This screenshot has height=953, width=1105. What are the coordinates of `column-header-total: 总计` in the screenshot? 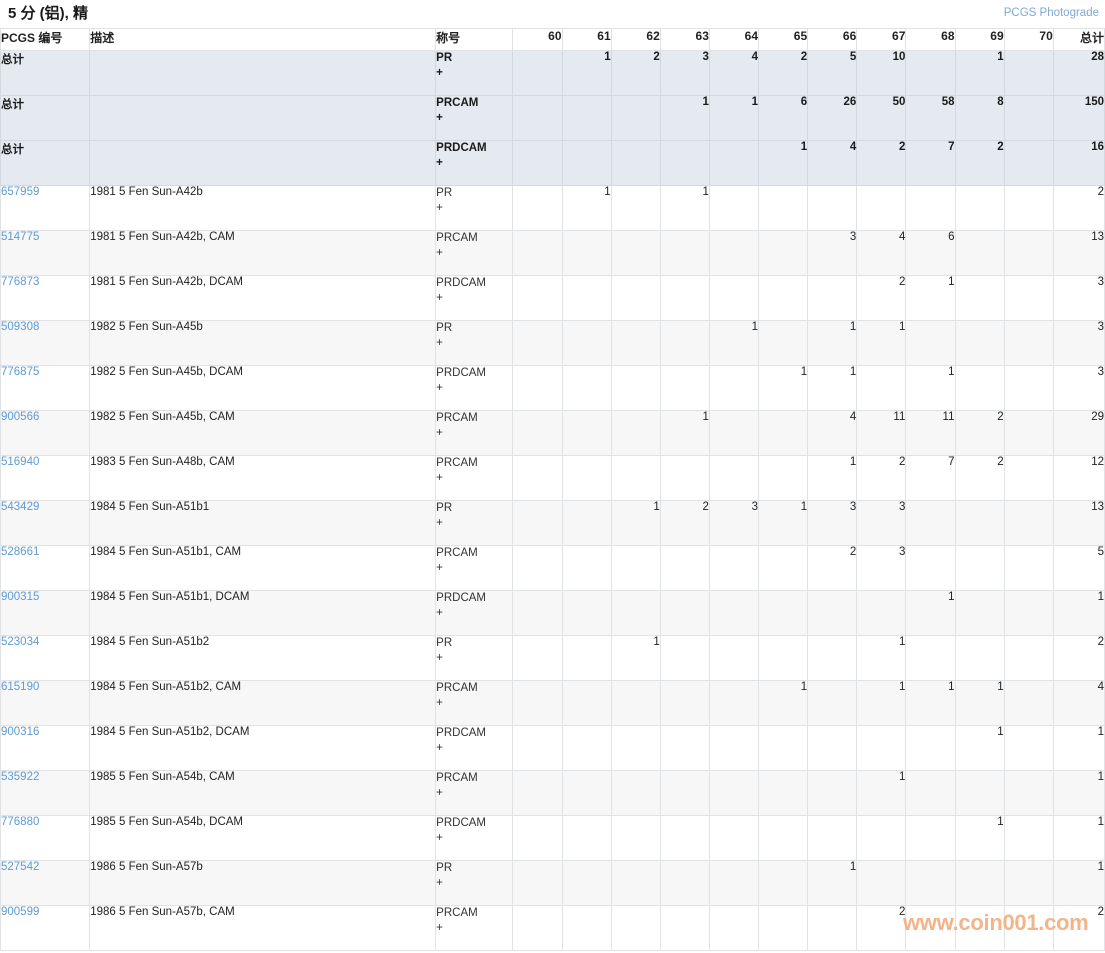 It's located at (1078, 39).